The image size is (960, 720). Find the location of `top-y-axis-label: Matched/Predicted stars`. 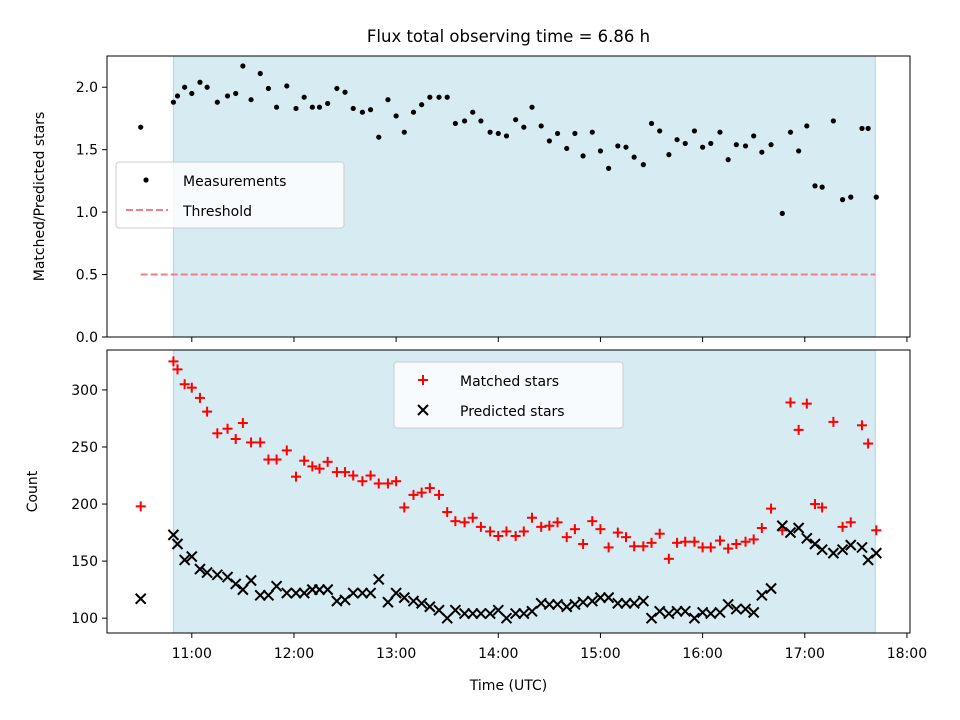

top-y-axis-label: Matched/Predicted stars is located at coordinates (40, 197).